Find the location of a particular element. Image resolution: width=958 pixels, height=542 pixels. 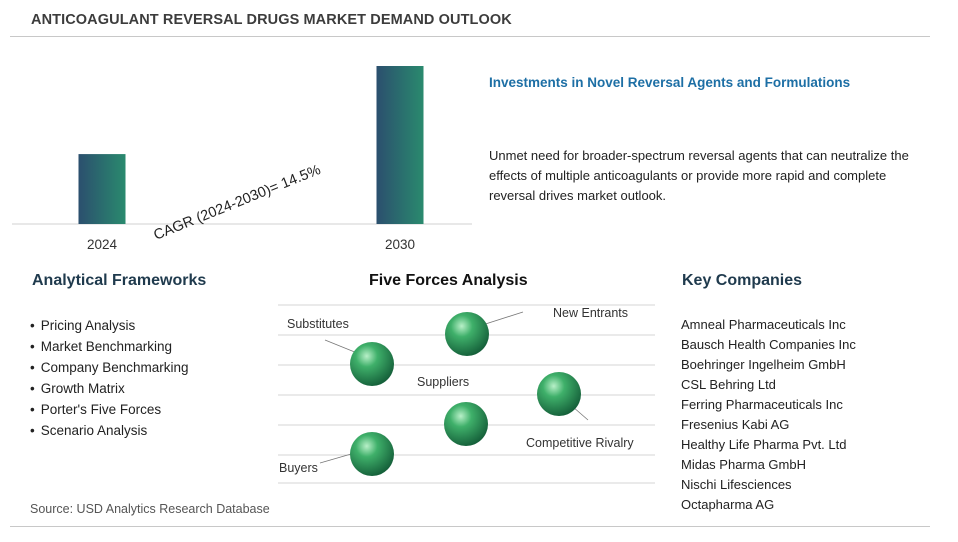

company-item: Boehringer Ingelheim GmbH is located at coordinates (763, 364).